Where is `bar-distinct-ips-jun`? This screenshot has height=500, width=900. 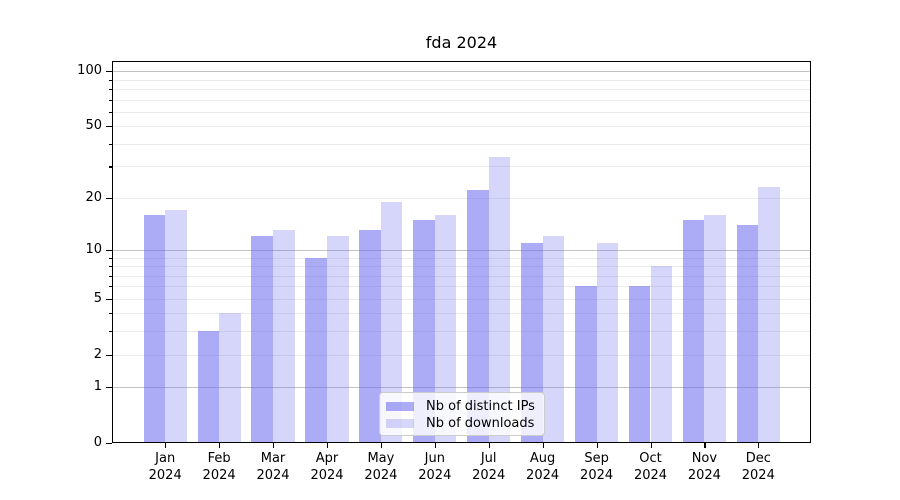 bar-distinct-ips-jun is located at coordinates (424, 331).